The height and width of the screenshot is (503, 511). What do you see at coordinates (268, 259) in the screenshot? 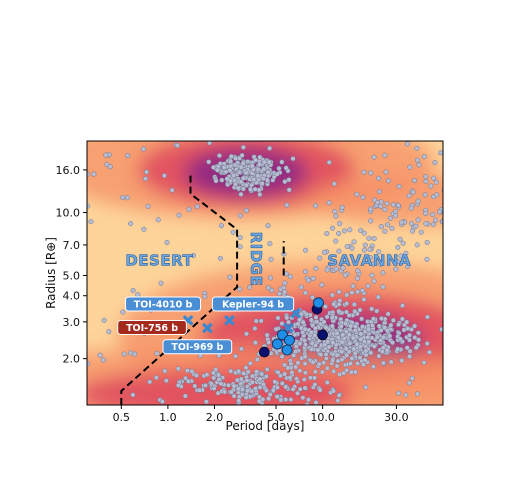
I see `region-layer: DESERT RIDGE SAVANNA` at bounding box center [268, 259].